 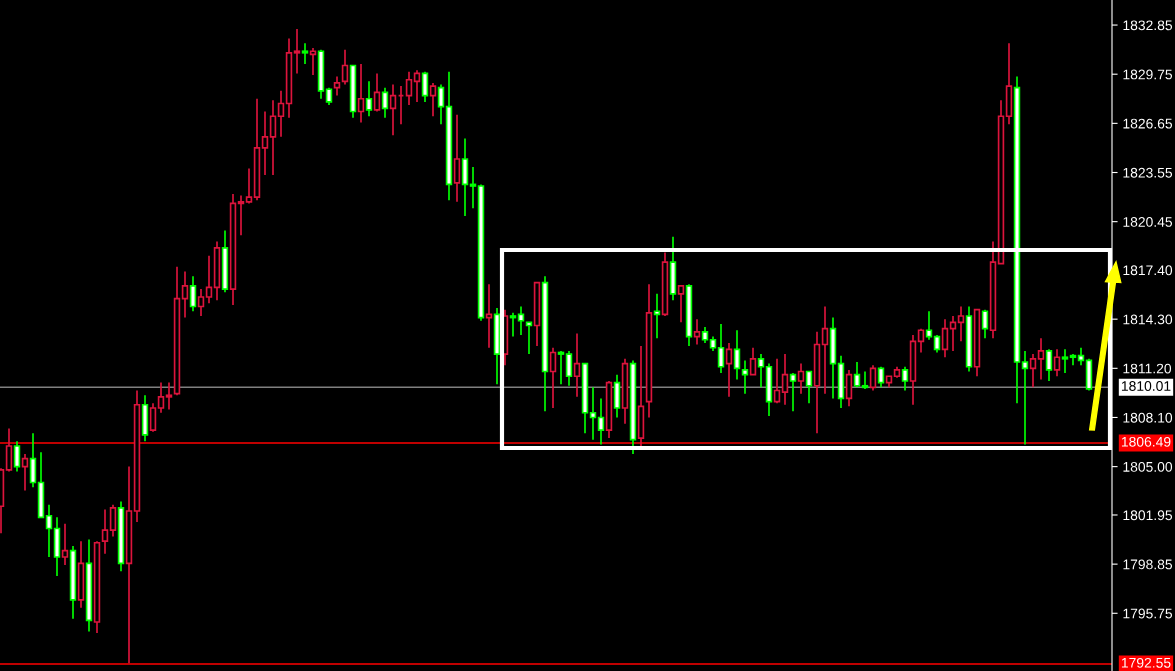 What do you see at coordinates (1148, 74) in the screenshot?
I see `y-tick-label: 1829.75` at bounding box center [1148, 74].